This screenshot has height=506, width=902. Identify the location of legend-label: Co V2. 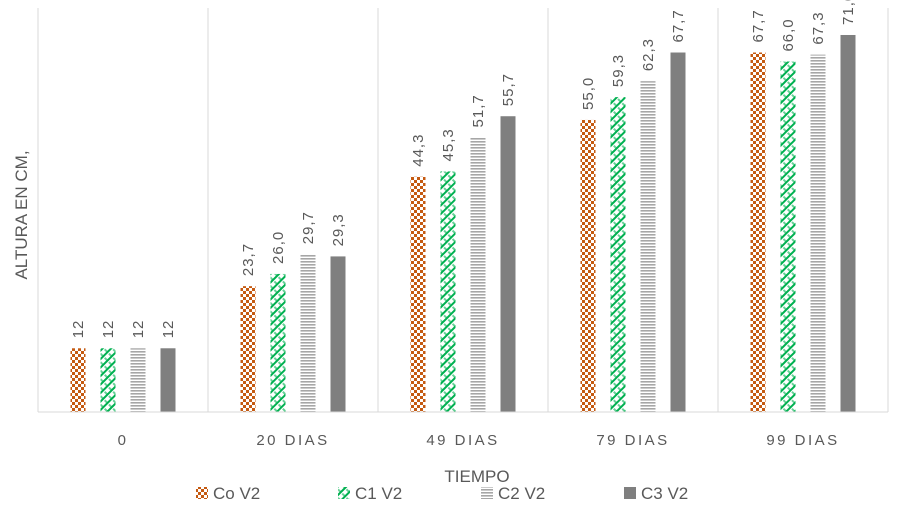
(236, 493).